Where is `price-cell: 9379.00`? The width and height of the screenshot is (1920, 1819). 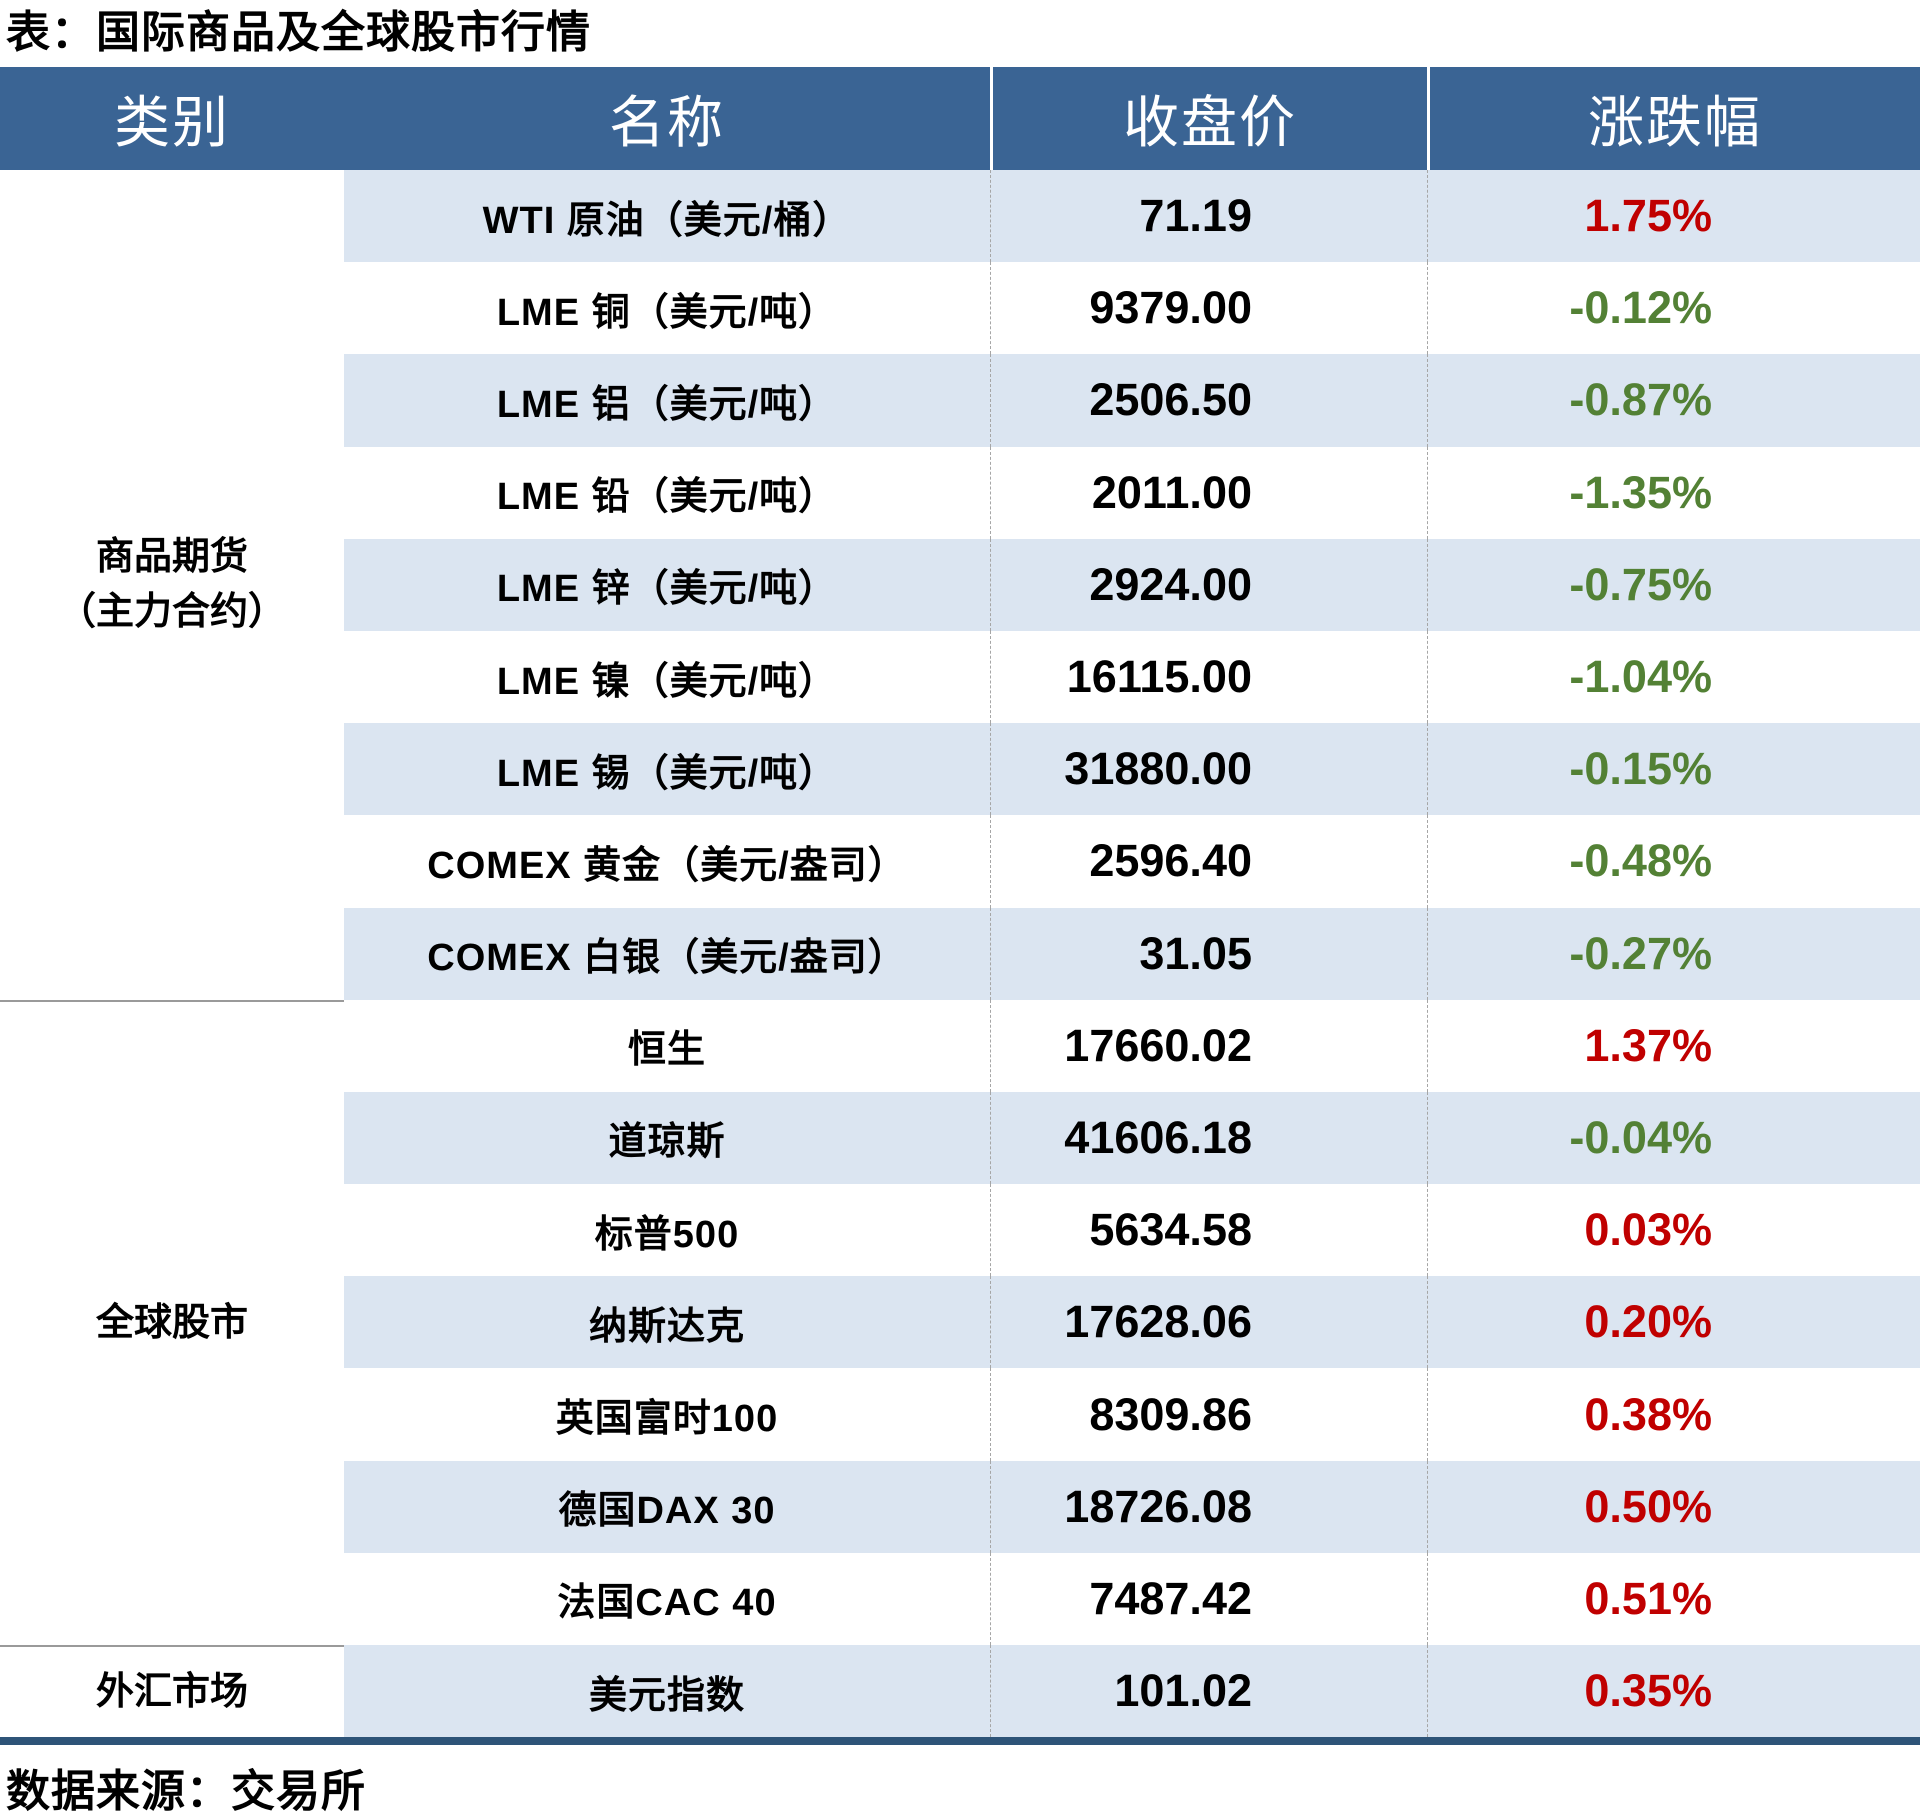 price-cell: 9379.00 is located at coordinates (1208, 308).